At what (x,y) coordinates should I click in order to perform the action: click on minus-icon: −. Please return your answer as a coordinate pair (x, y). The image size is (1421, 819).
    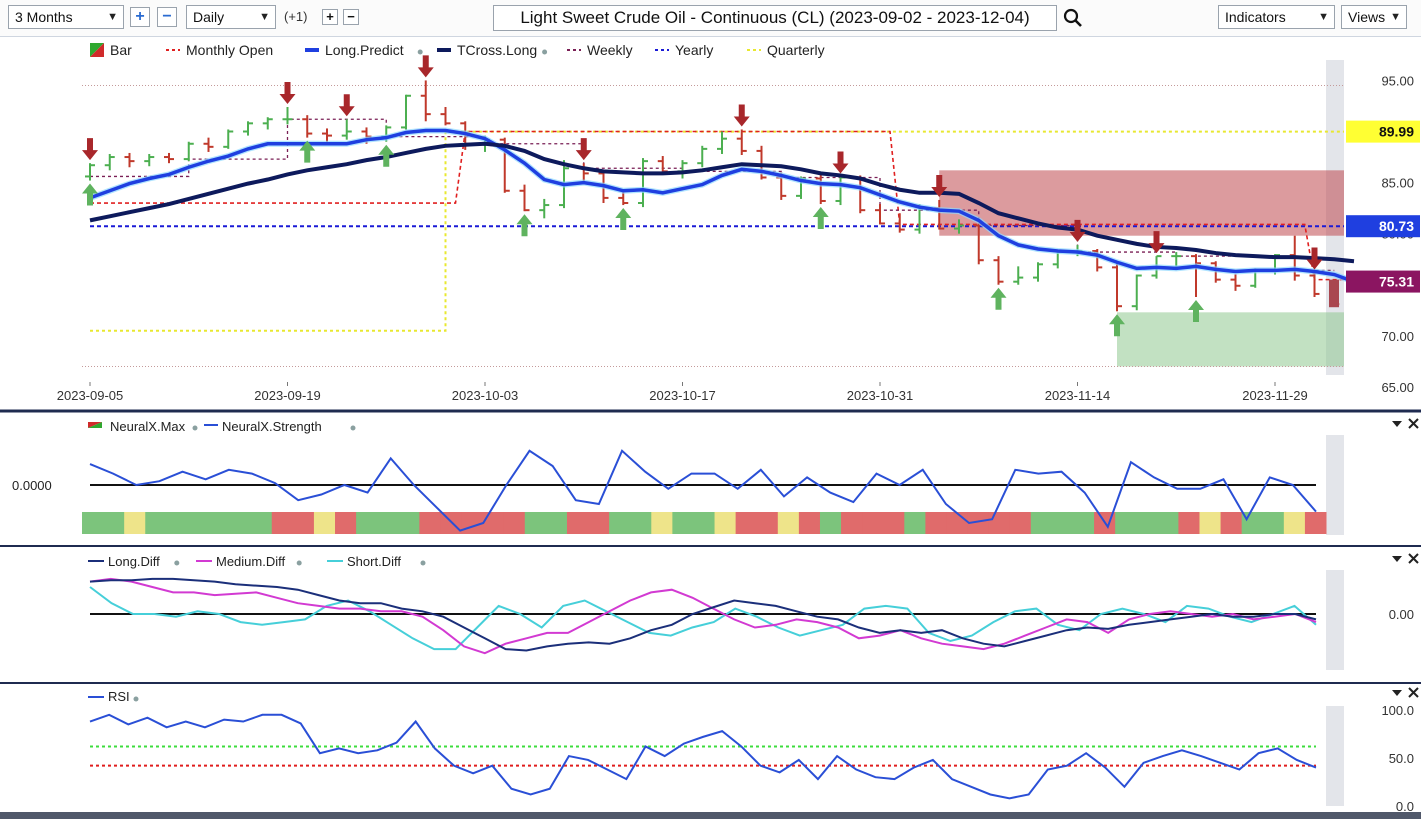
    Looking at the image, I should click on (167, 16).